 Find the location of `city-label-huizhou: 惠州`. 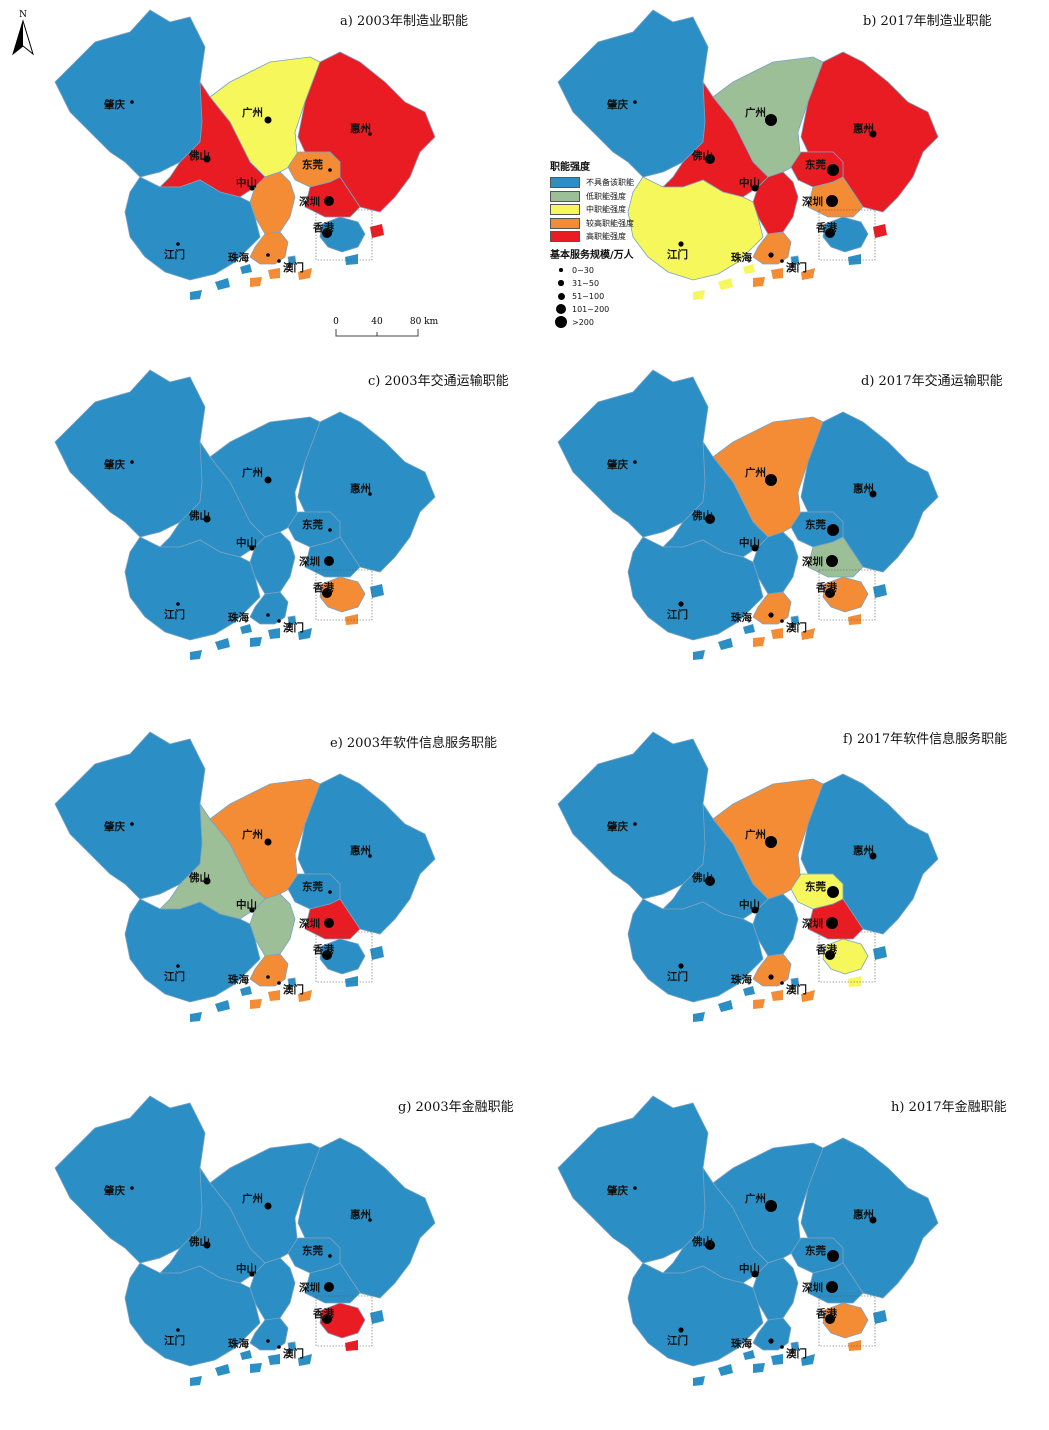

city-label-huizhou: 惠州 is located at coordinates (360, 850).